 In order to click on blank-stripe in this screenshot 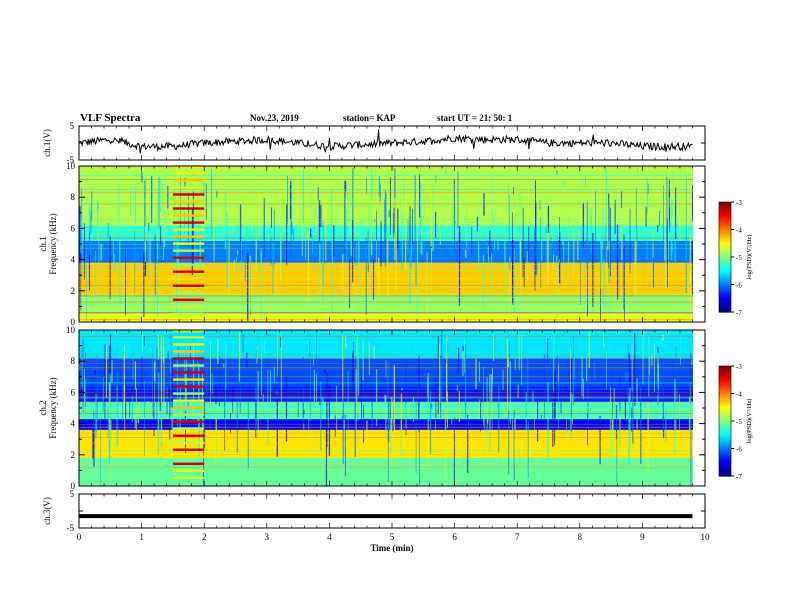, I will do `click(699, 244)`.